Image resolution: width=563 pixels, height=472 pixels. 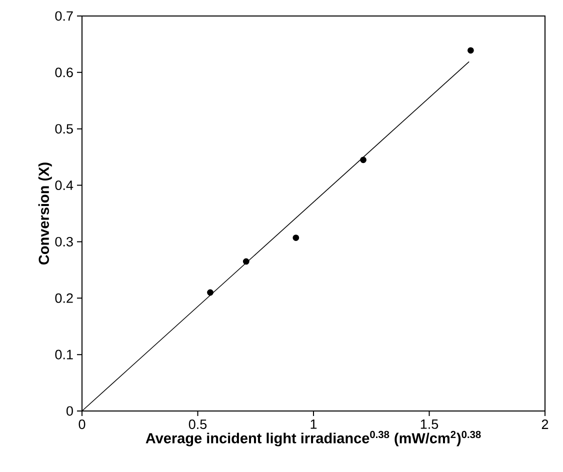 What do you see at coordinates (64, 73) in the screenshot?
I see `y-tick-label: 0.6` at bounding box center [64, 73].